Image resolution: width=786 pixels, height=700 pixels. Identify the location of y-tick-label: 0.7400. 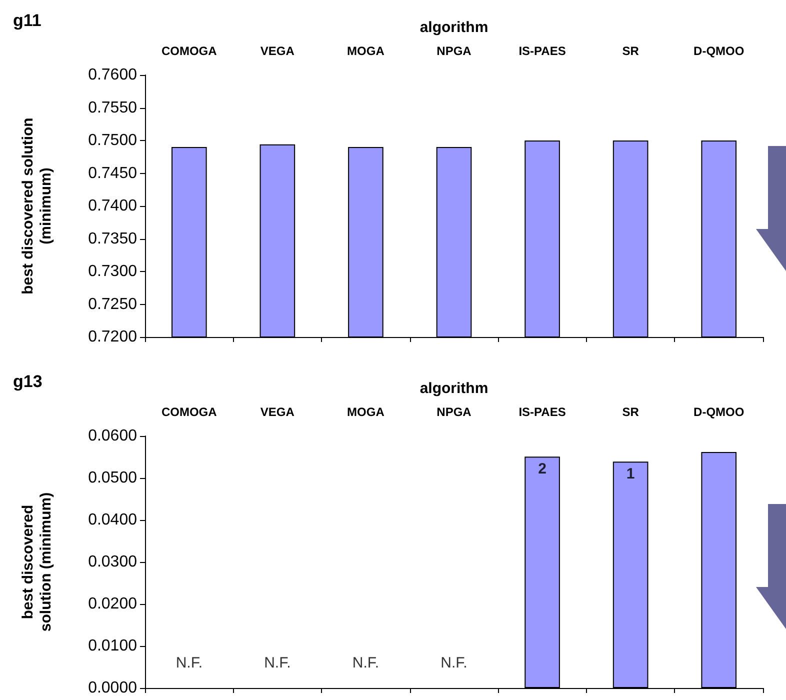
(113, 206).